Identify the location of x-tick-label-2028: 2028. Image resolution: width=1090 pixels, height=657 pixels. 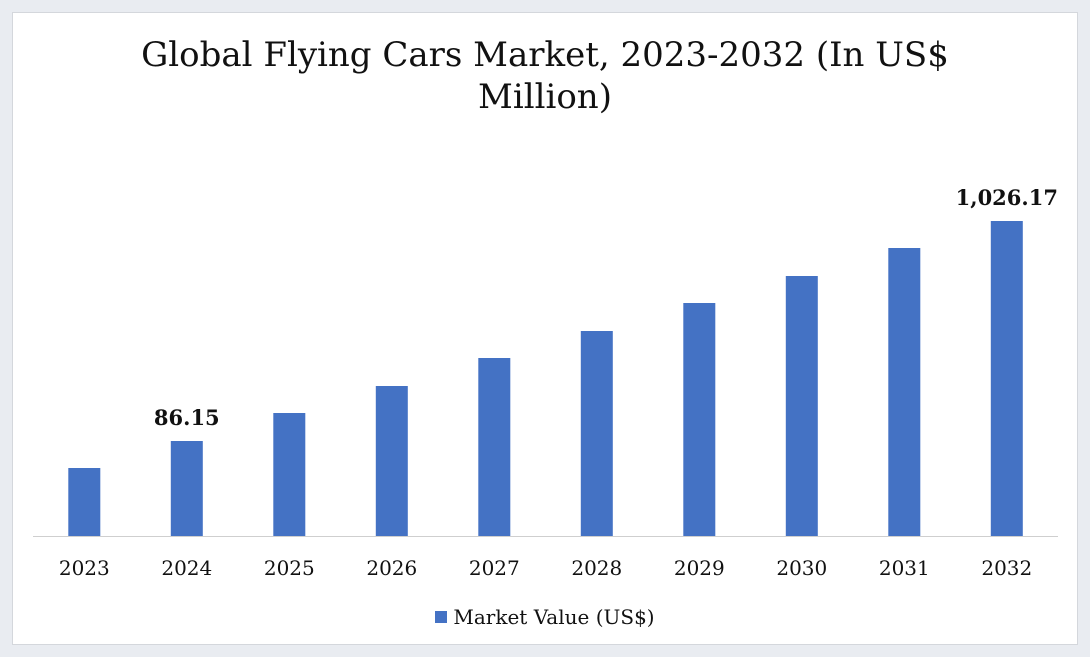
(596, 568).